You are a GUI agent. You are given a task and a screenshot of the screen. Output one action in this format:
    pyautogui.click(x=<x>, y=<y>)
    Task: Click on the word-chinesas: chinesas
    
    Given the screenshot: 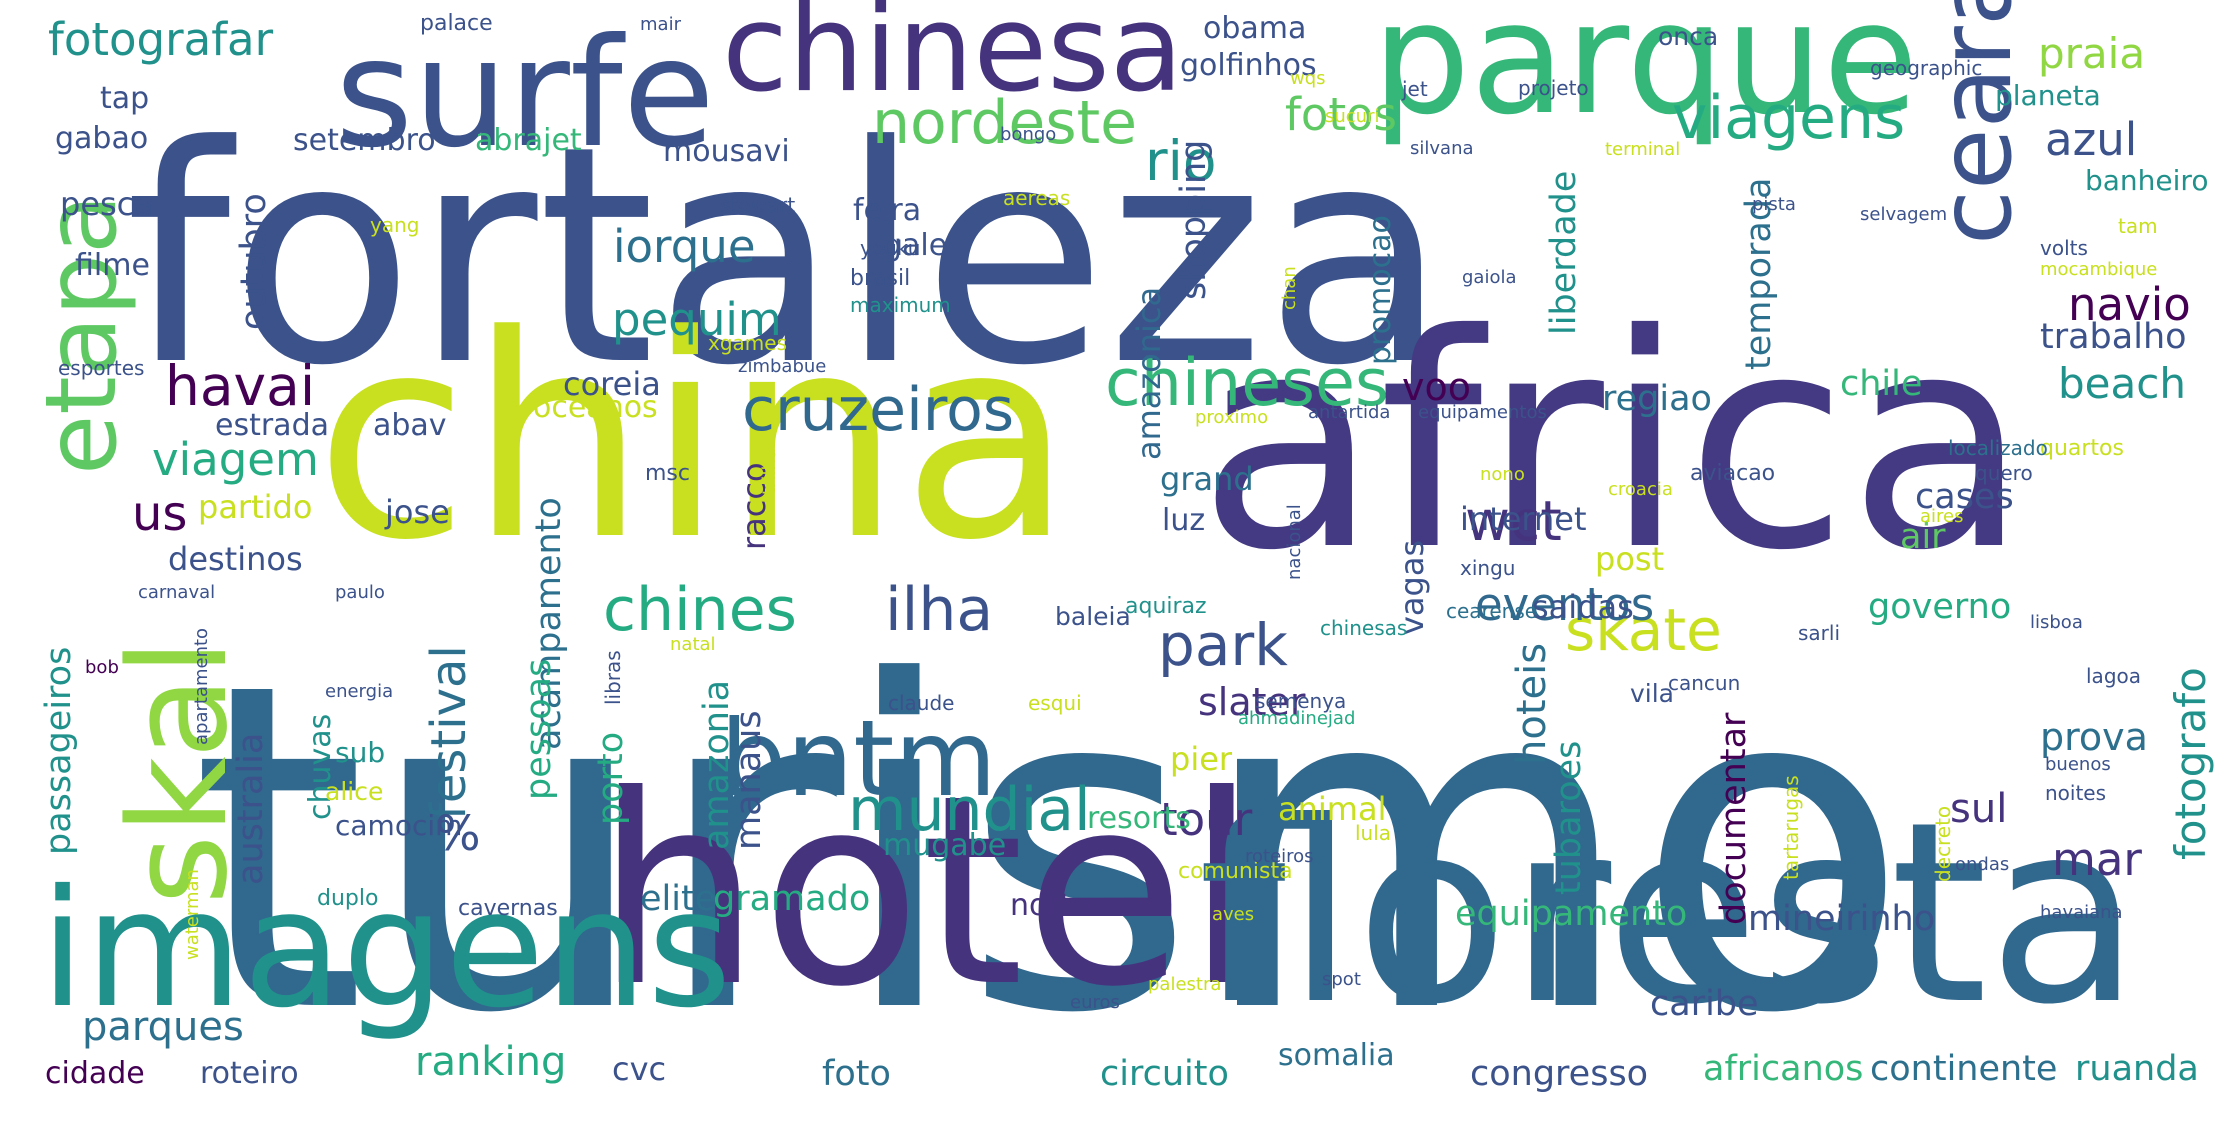 What is the action you would take?
    pyautogui.click(x=1363, y=628)
    